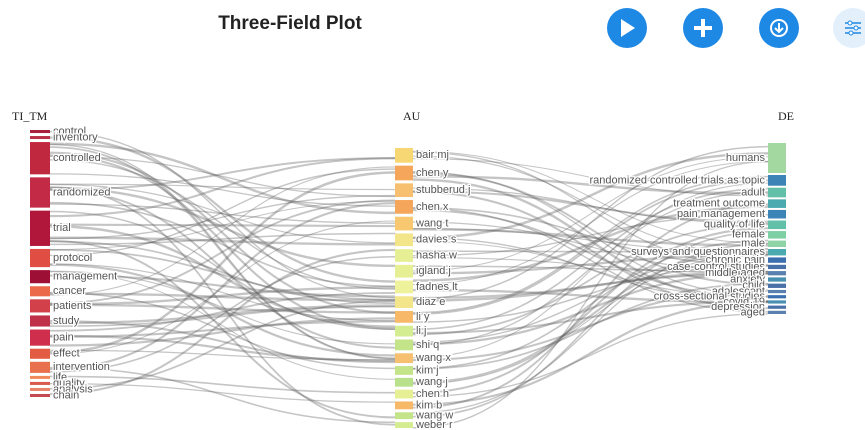 This screenshot has height=430, width=865. What do you see at coordinates (437, 287) in the screenshot?
I see `node-label: fadnes lt` at bounding box center [437, 287].